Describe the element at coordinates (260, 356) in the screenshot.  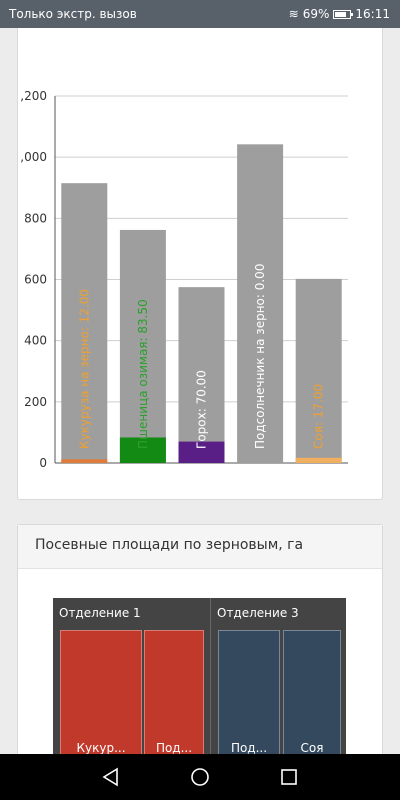
I see `bar-data-label: Подсолнечник на зерно: 0.00` at that location.